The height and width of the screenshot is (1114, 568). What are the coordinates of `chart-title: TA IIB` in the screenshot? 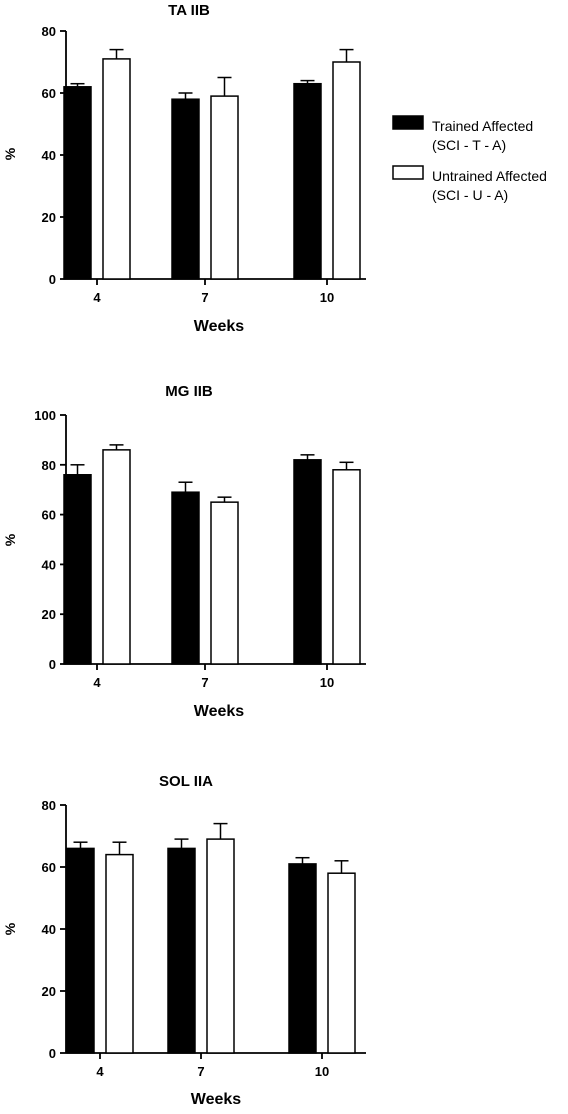 It's located at (189, 10).